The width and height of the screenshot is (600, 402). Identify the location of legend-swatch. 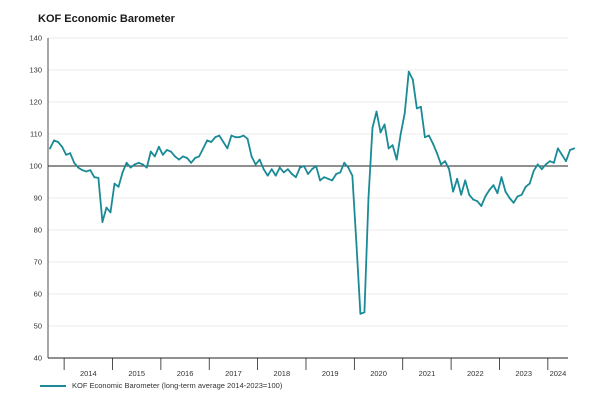
(53, 385).